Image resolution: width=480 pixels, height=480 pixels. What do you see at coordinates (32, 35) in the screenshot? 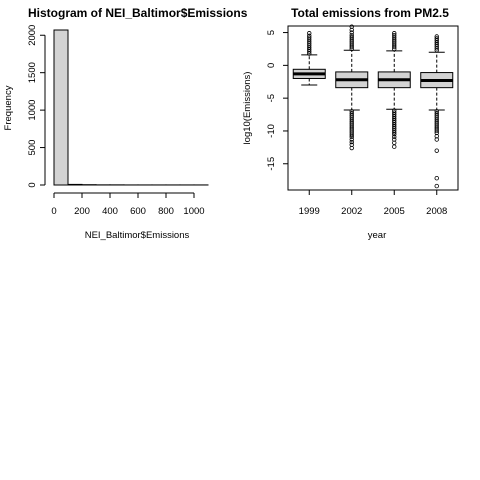
I see `histogram-y-tick-label: 2000` at bounding box center [32, 35].